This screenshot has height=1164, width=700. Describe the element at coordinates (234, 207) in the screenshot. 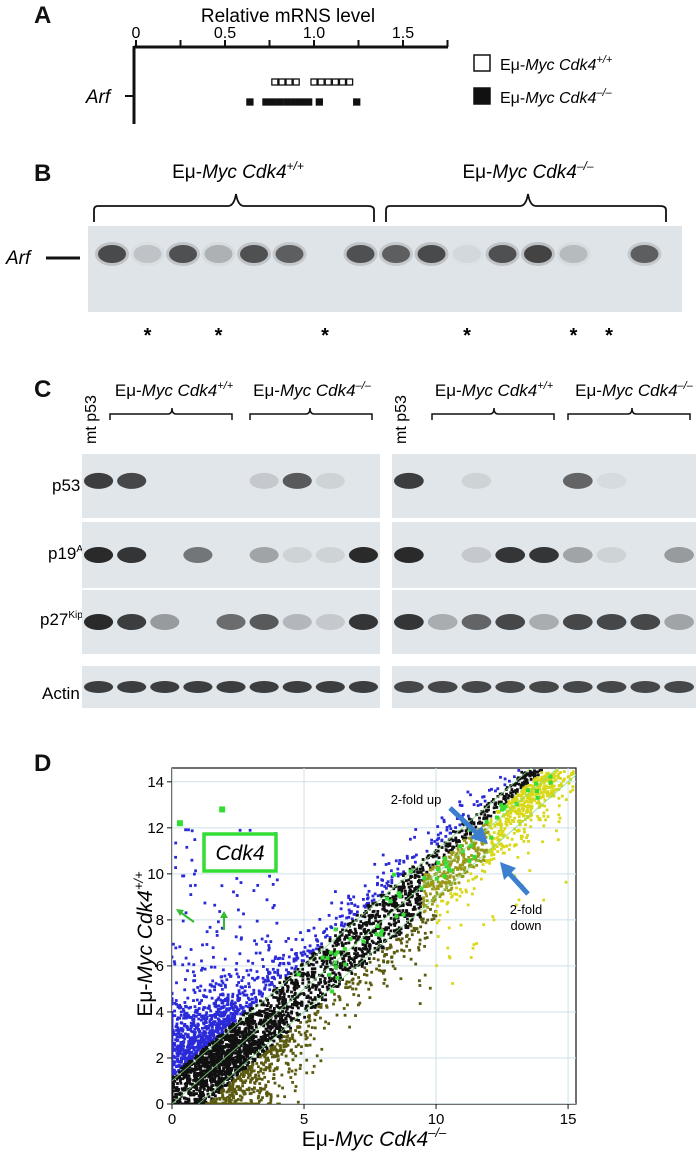

I see `panel-b-bracket-wildtype` at that location.